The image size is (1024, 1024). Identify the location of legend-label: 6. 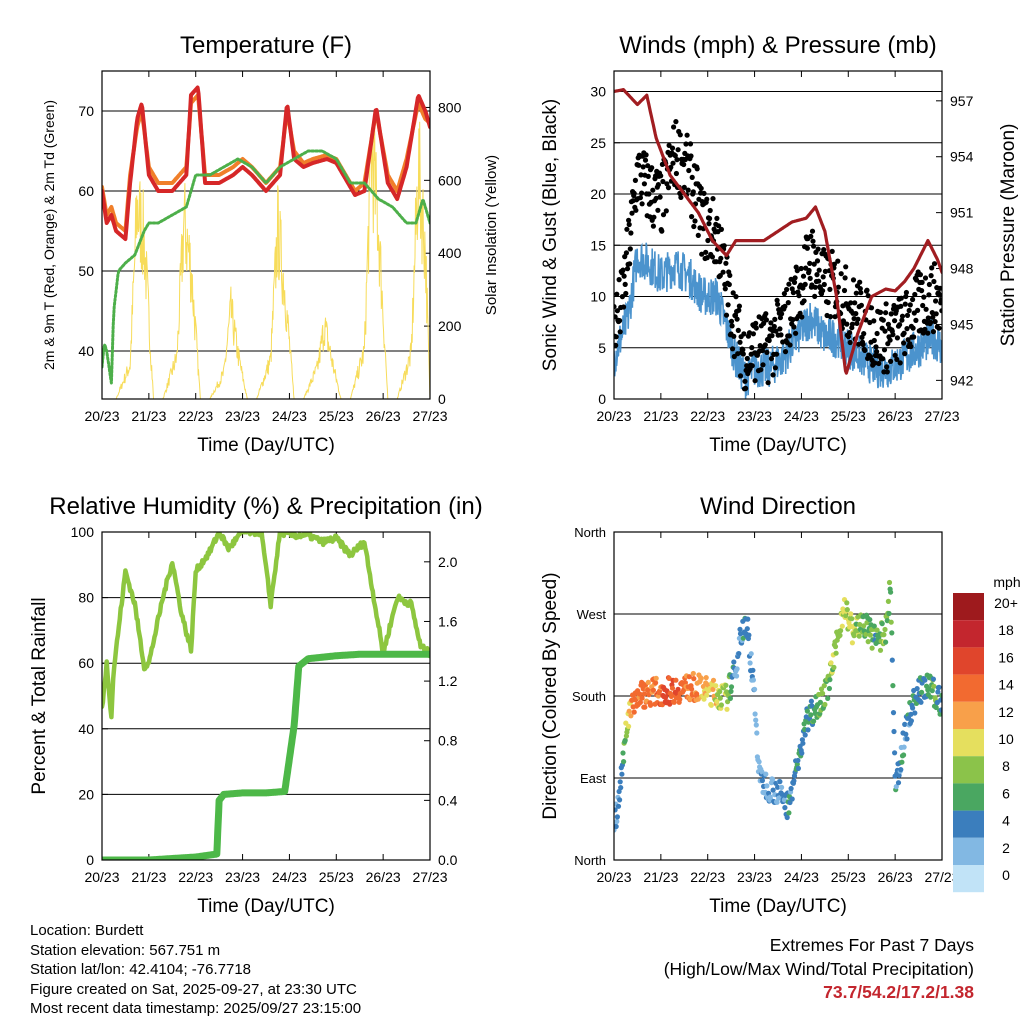
(1006, 793).